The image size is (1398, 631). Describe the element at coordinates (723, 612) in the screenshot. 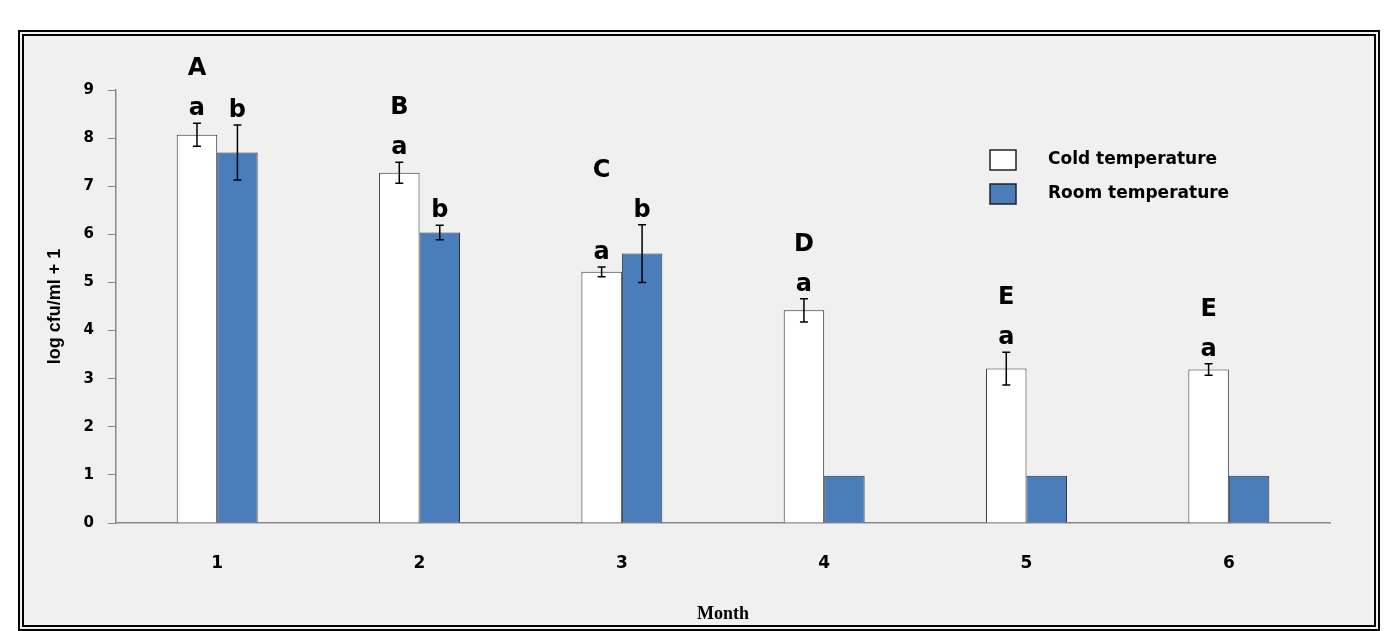

I see `x-axis-title: Month` at that location.